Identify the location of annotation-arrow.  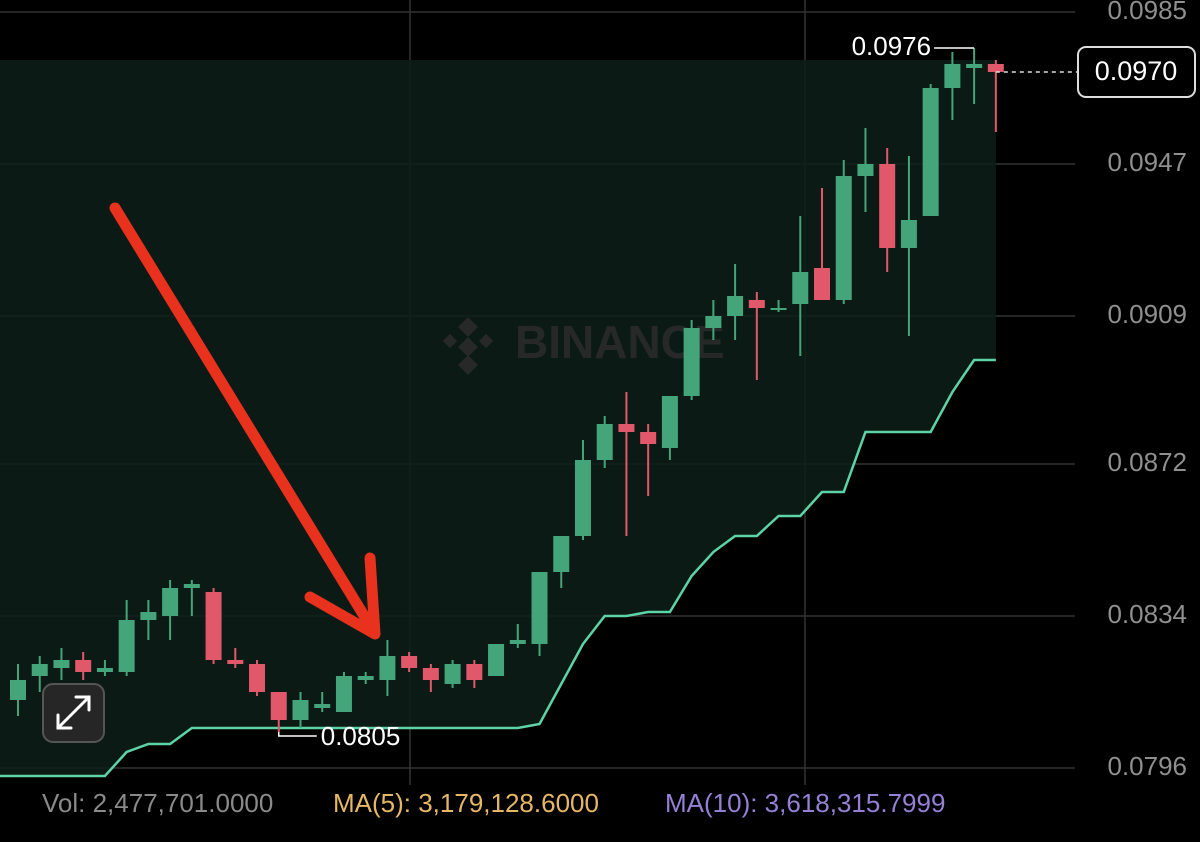
(245, 421).